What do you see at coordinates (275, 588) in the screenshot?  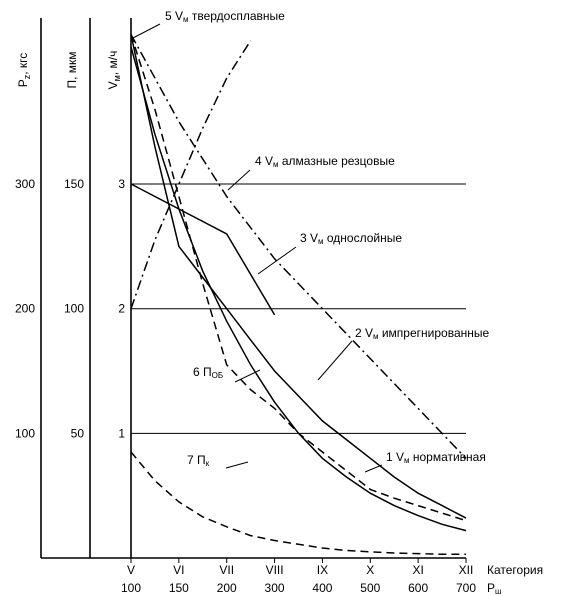 I see `x-p-value-300: 300` at bounding box center [275, 588].